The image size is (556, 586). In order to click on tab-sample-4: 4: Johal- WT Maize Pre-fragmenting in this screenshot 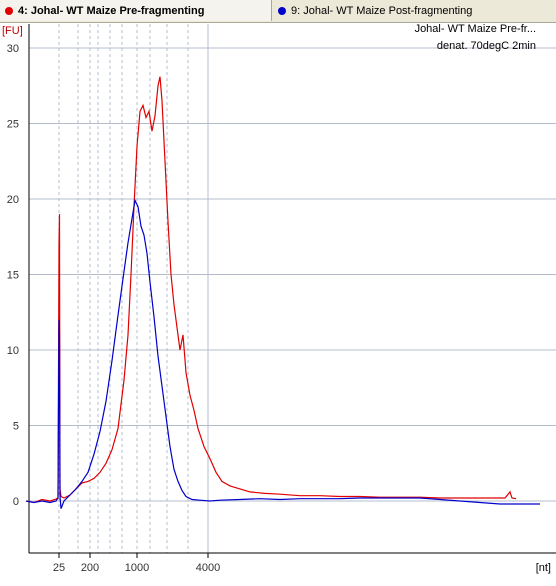, I will do `click(136, 10)`.